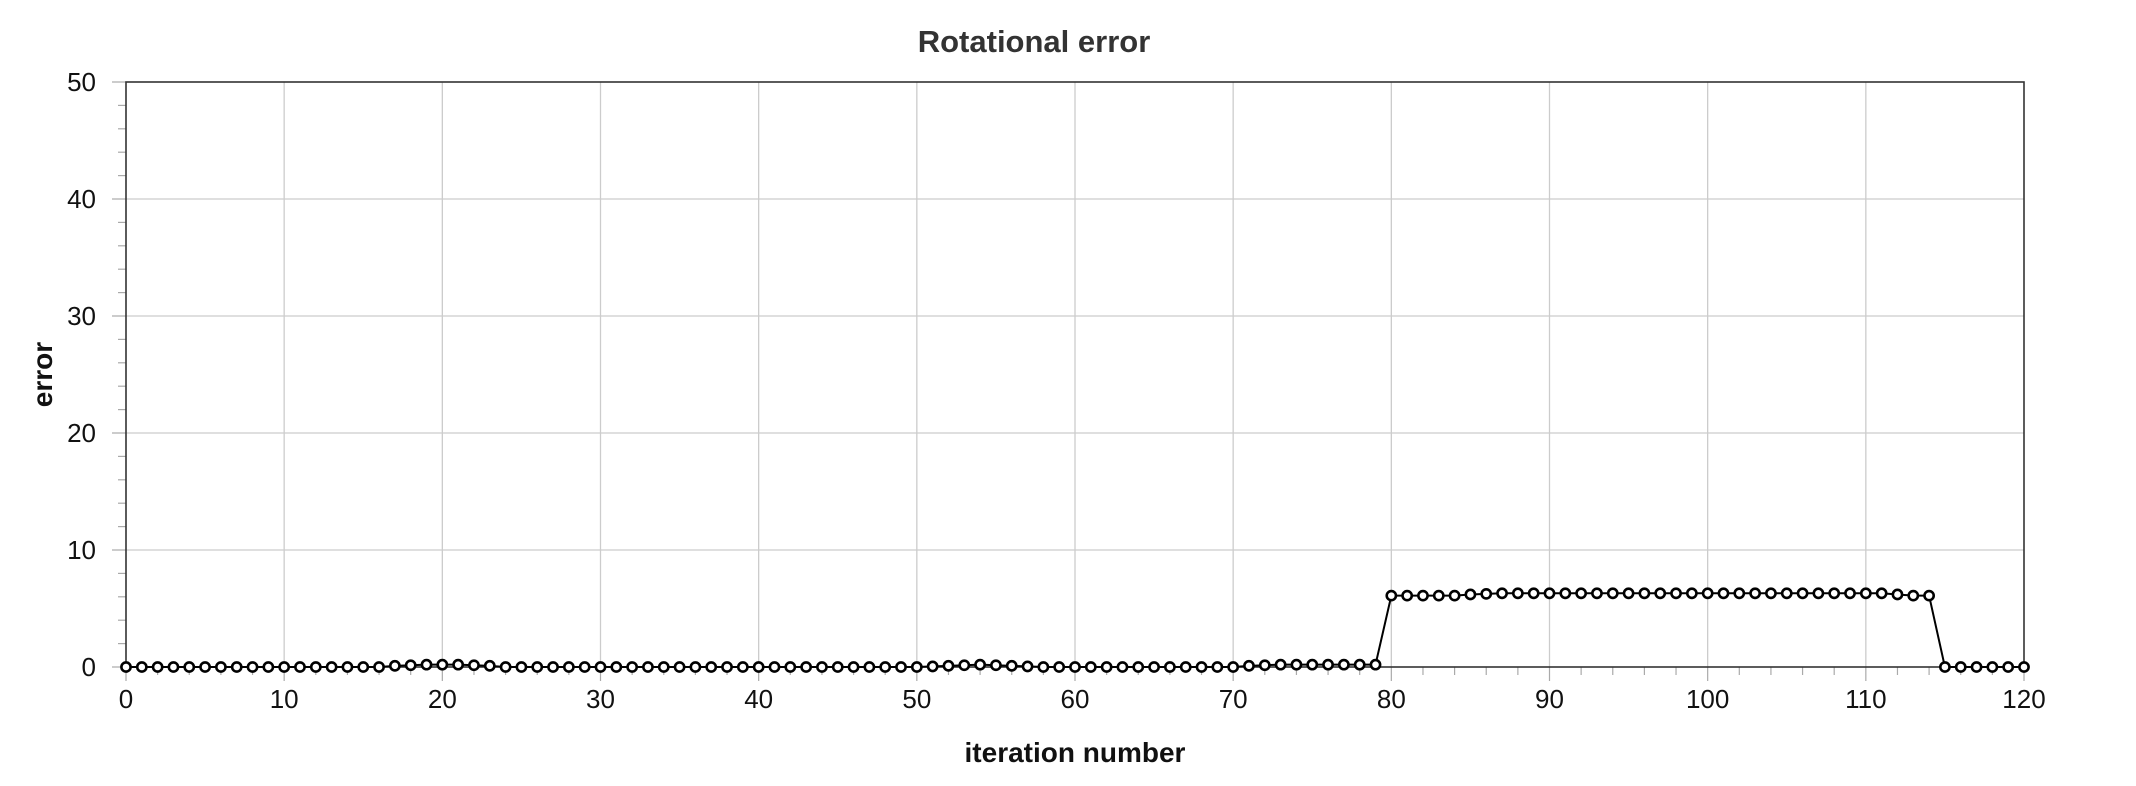 The height and width of the screenshot is (786, 2136). I want to click on y-tick-label: 10, so click(81, 550).